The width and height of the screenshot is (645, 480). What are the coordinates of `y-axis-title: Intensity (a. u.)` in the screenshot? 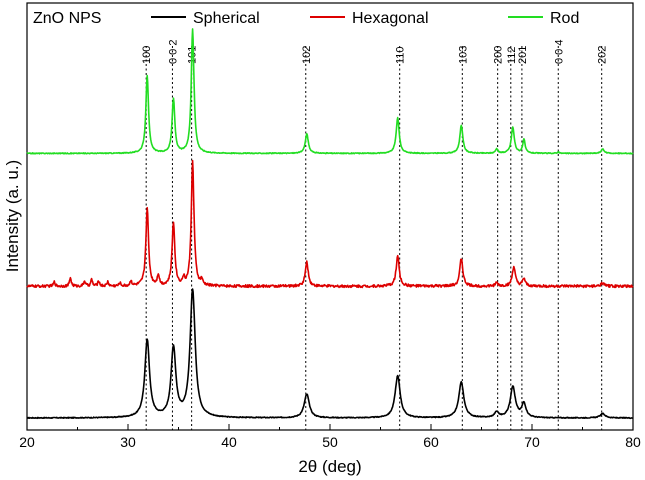 It's located at (12, 216).